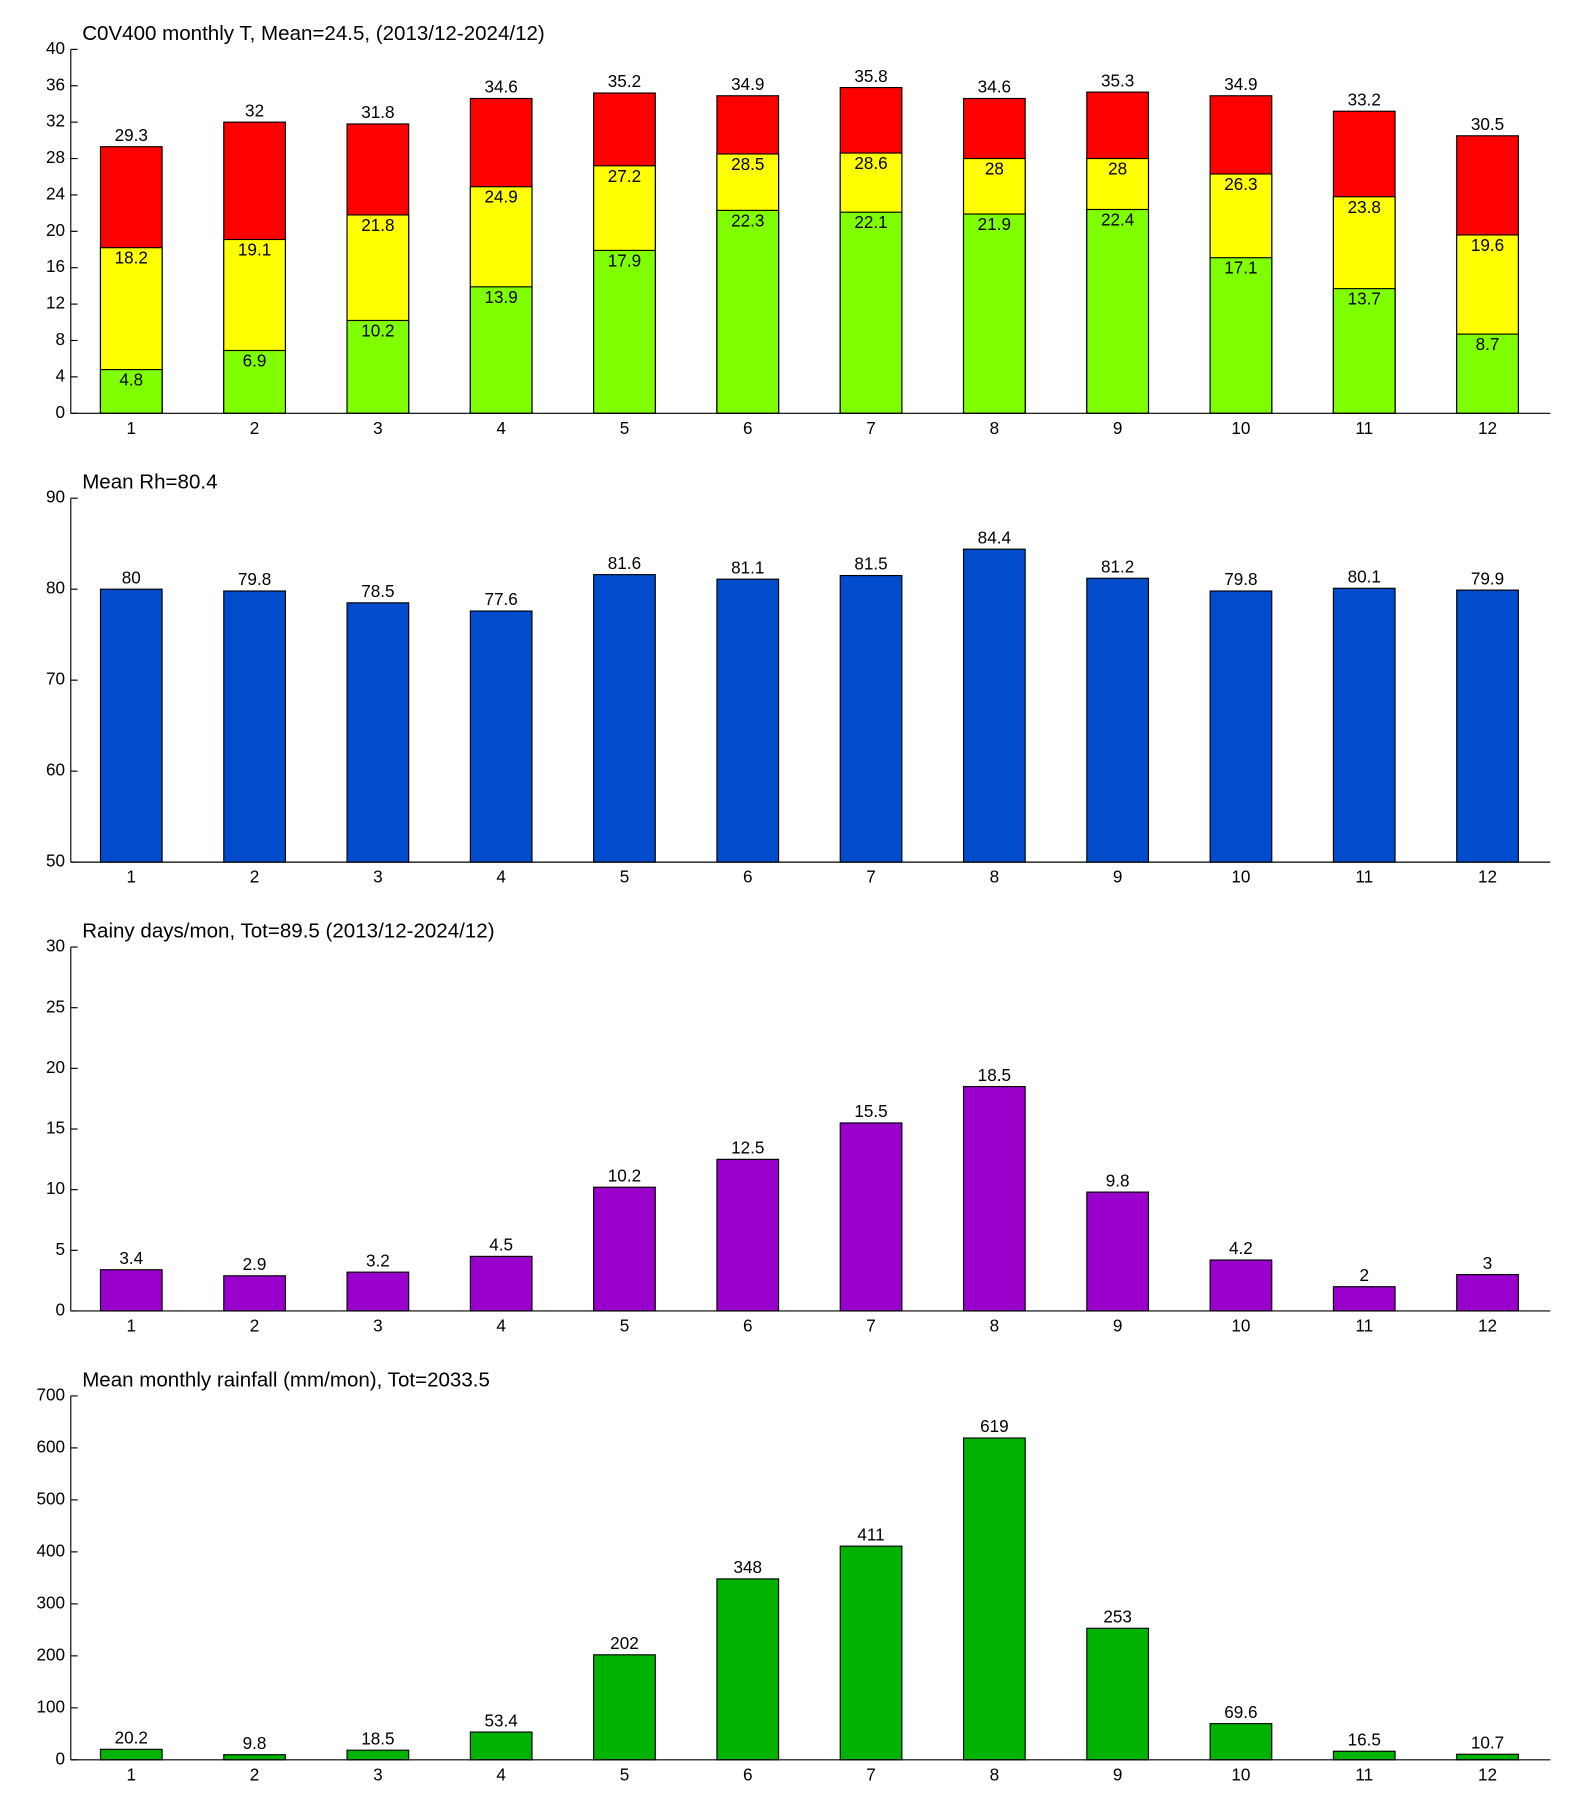 This screenshot has width=1580, height=1800. What do you see at coordinates (1118, 877) in the screenshot?
I see `x-tick-label: 9` at bounding box center [1118, 877].